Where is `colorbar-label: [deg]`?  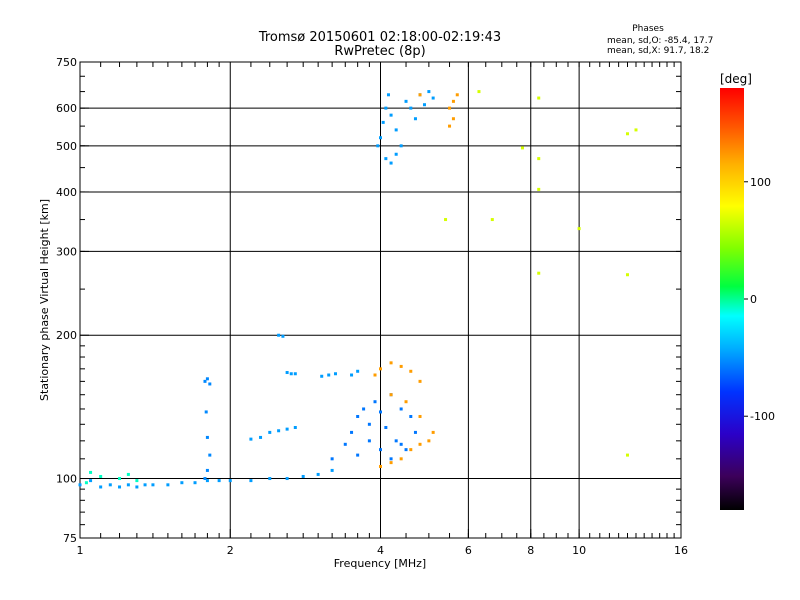
colorbar-label: [deg] is located at coordinates (736, 79).